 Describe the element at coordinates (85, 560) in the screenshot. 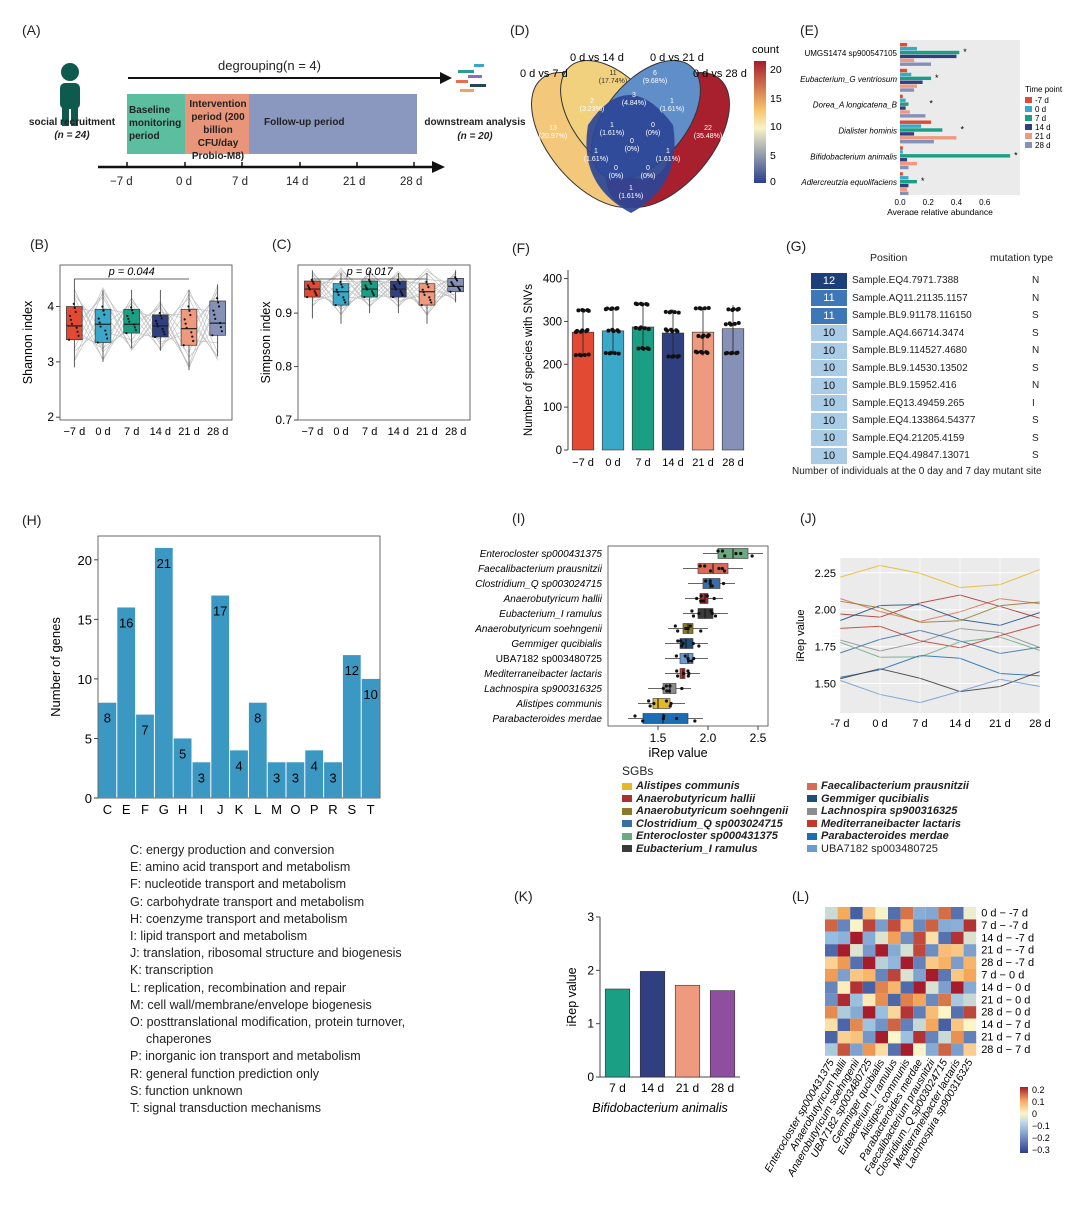

I see `y-tick-label: 20` at that location.